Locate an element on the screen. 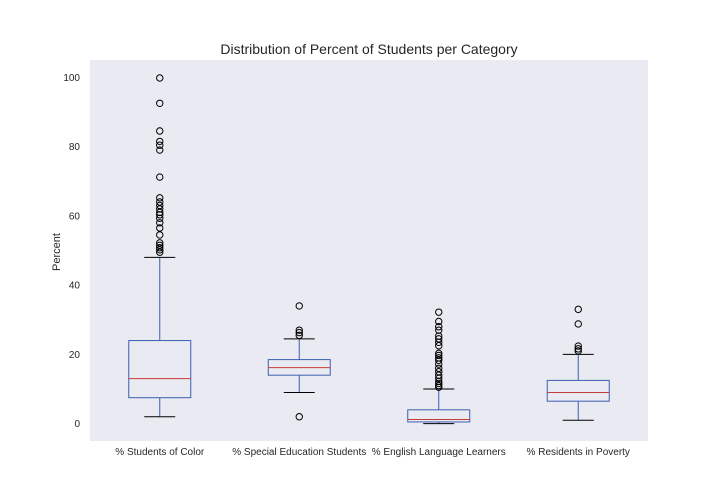 The height and width of the screenshot is (504, 720). y-tick-label: 80 is located at coordinates (75, 147).